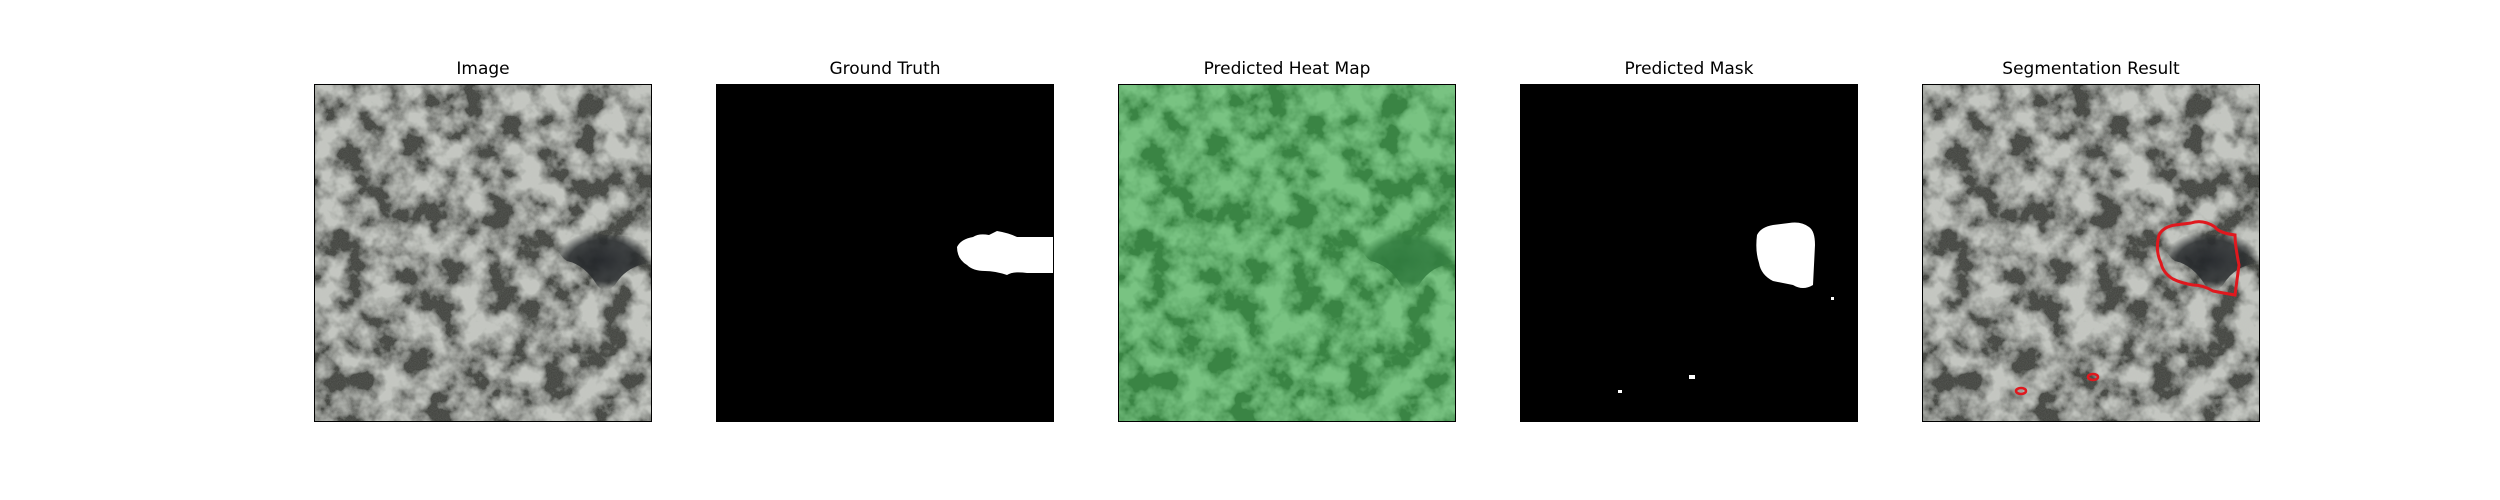  I want to click on panel-title: Ground Truth, so click(885, 69).